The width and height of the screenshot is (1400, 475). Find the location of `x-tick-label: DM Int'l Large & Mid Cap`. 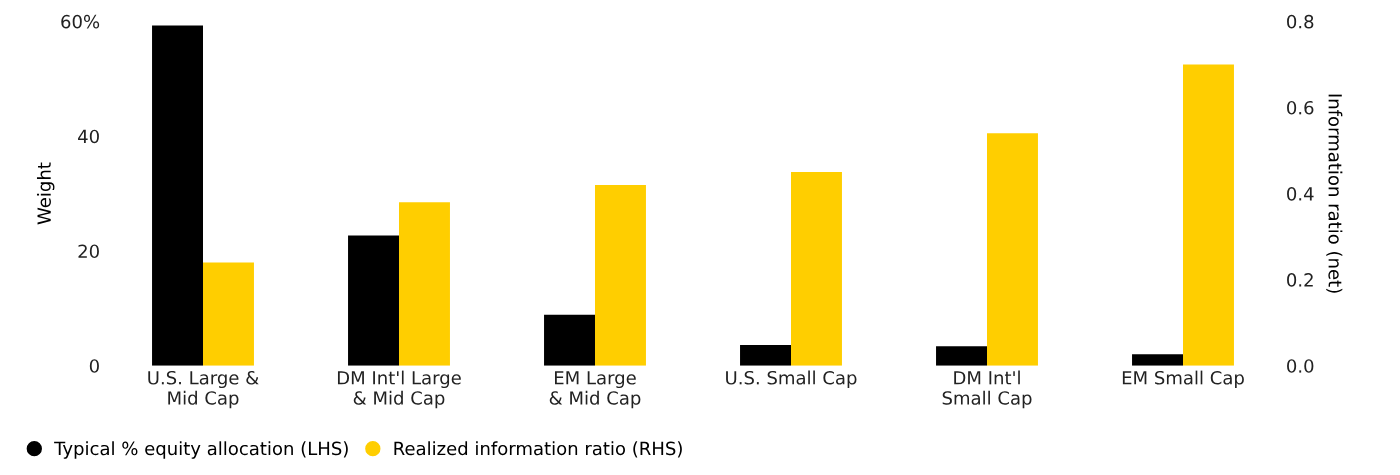

x-tick-label: DM Int'l Large & Mid Cap is located at coordinates (399, 389).